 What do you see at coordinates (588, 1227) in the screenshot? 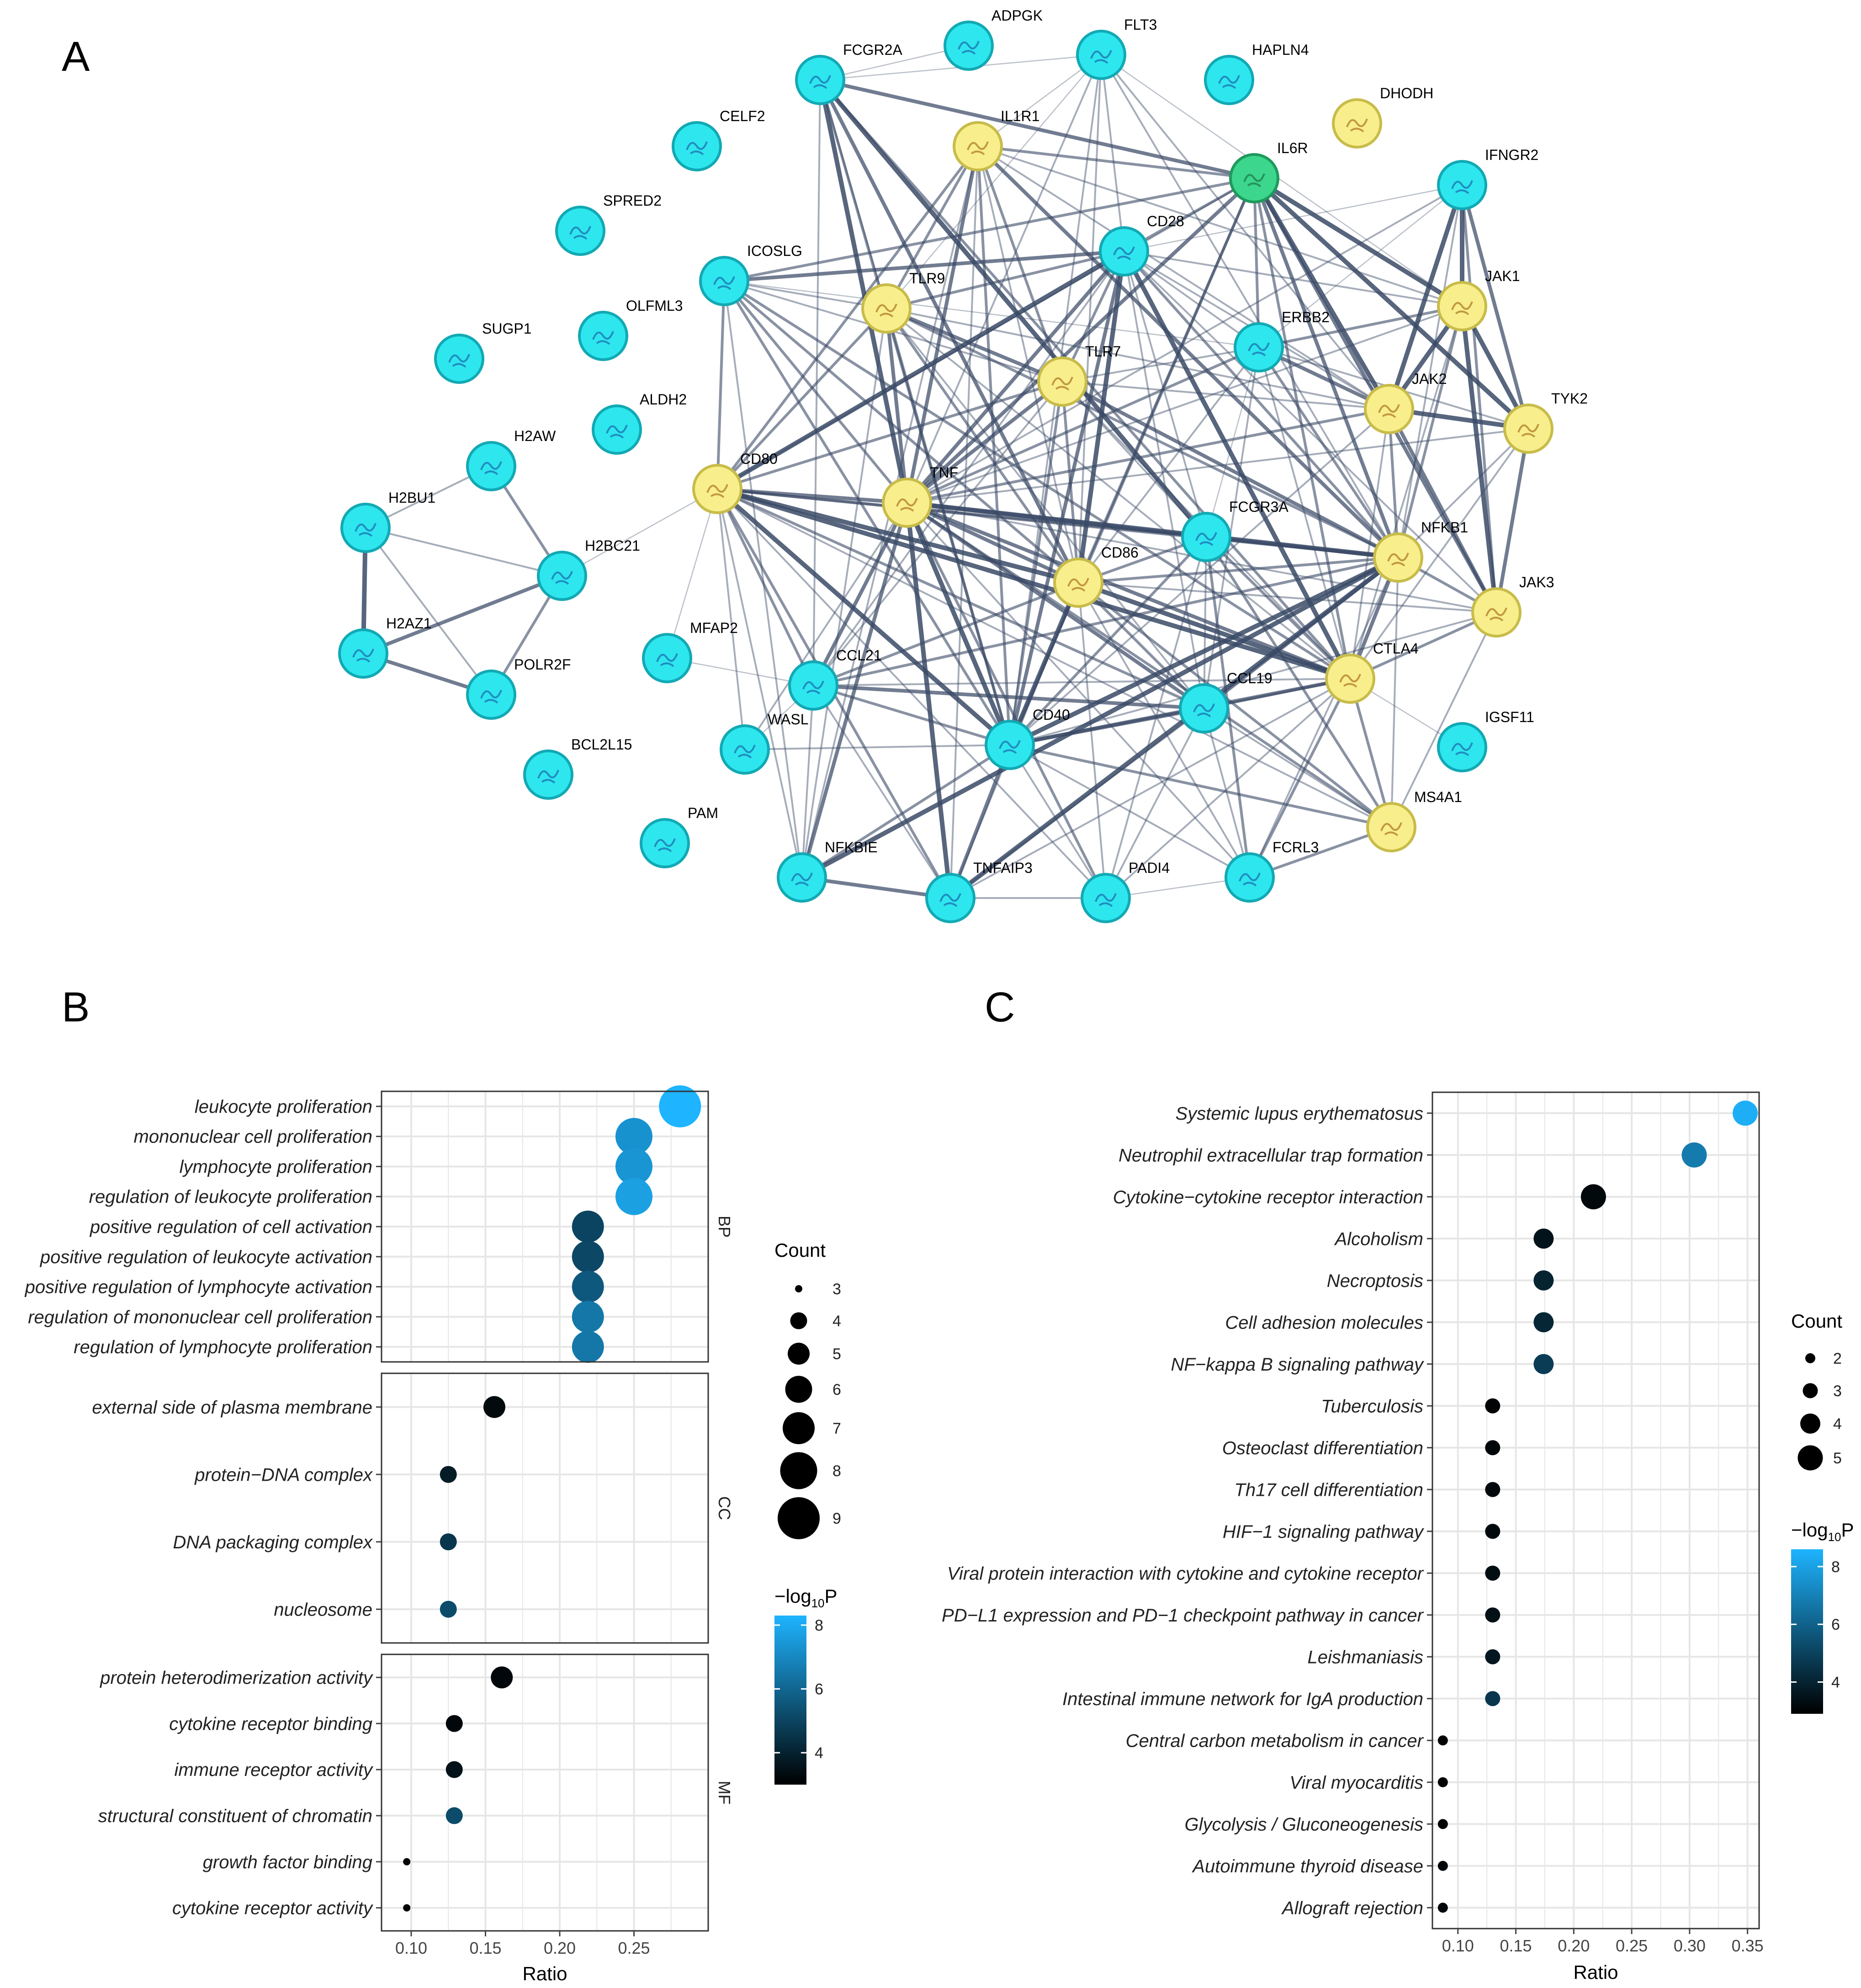
I see `data-point-positive-regulation-of-cell-activation` at bounding box center [588, 1227].